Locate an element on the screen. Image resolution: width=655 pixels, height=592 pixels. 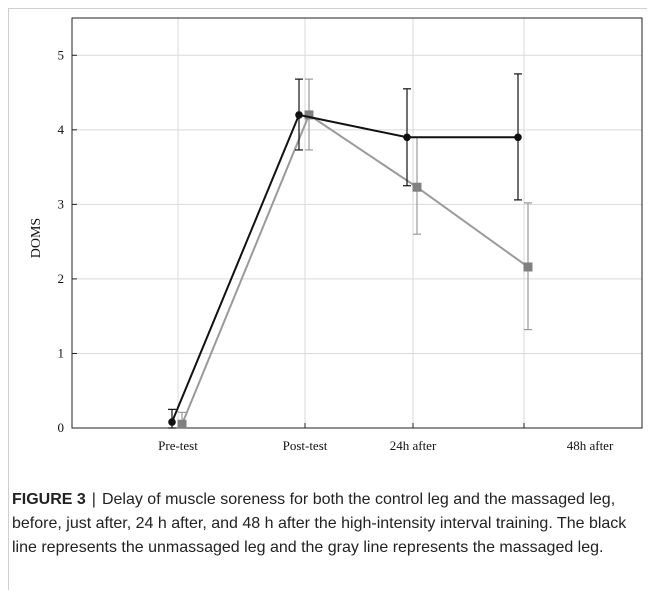
y-tick-label: 3 is located at coordinates (61, 203).